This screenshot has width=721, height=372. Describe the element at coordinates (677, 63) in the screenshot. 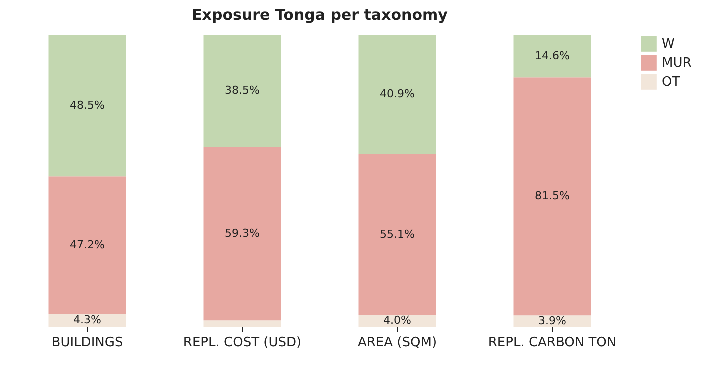

I see `legend-label: MUR` at that location.